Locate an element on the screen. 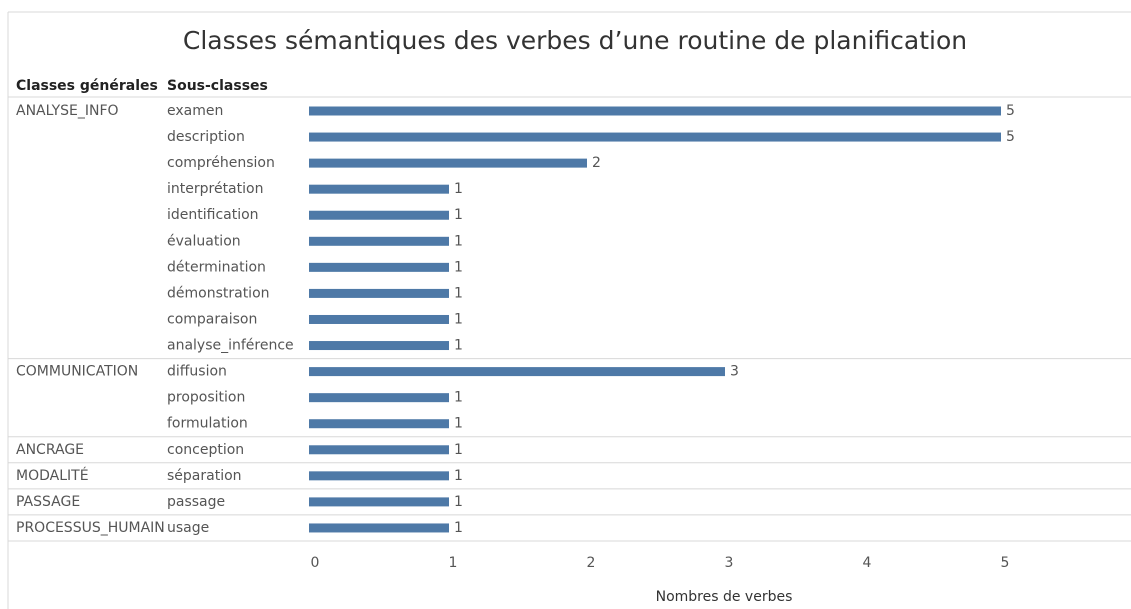 This screenshot has height=609, width=1131. x-tick-label: 2 is located at coordinates (591, 563).